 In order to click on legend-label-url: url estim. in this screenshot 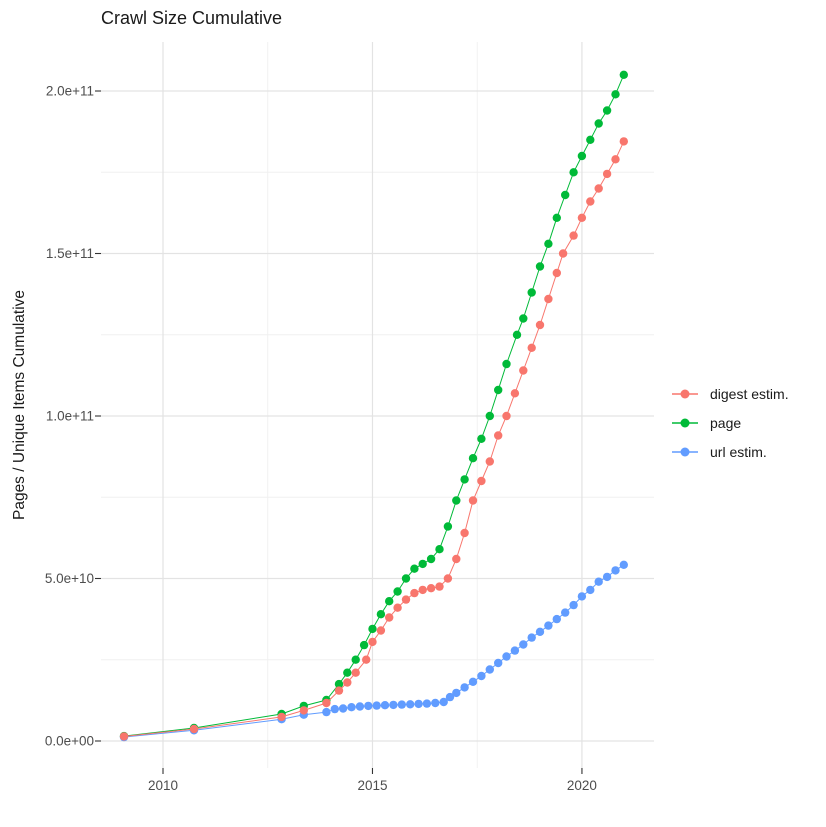, I will do `click(738, 451)`.